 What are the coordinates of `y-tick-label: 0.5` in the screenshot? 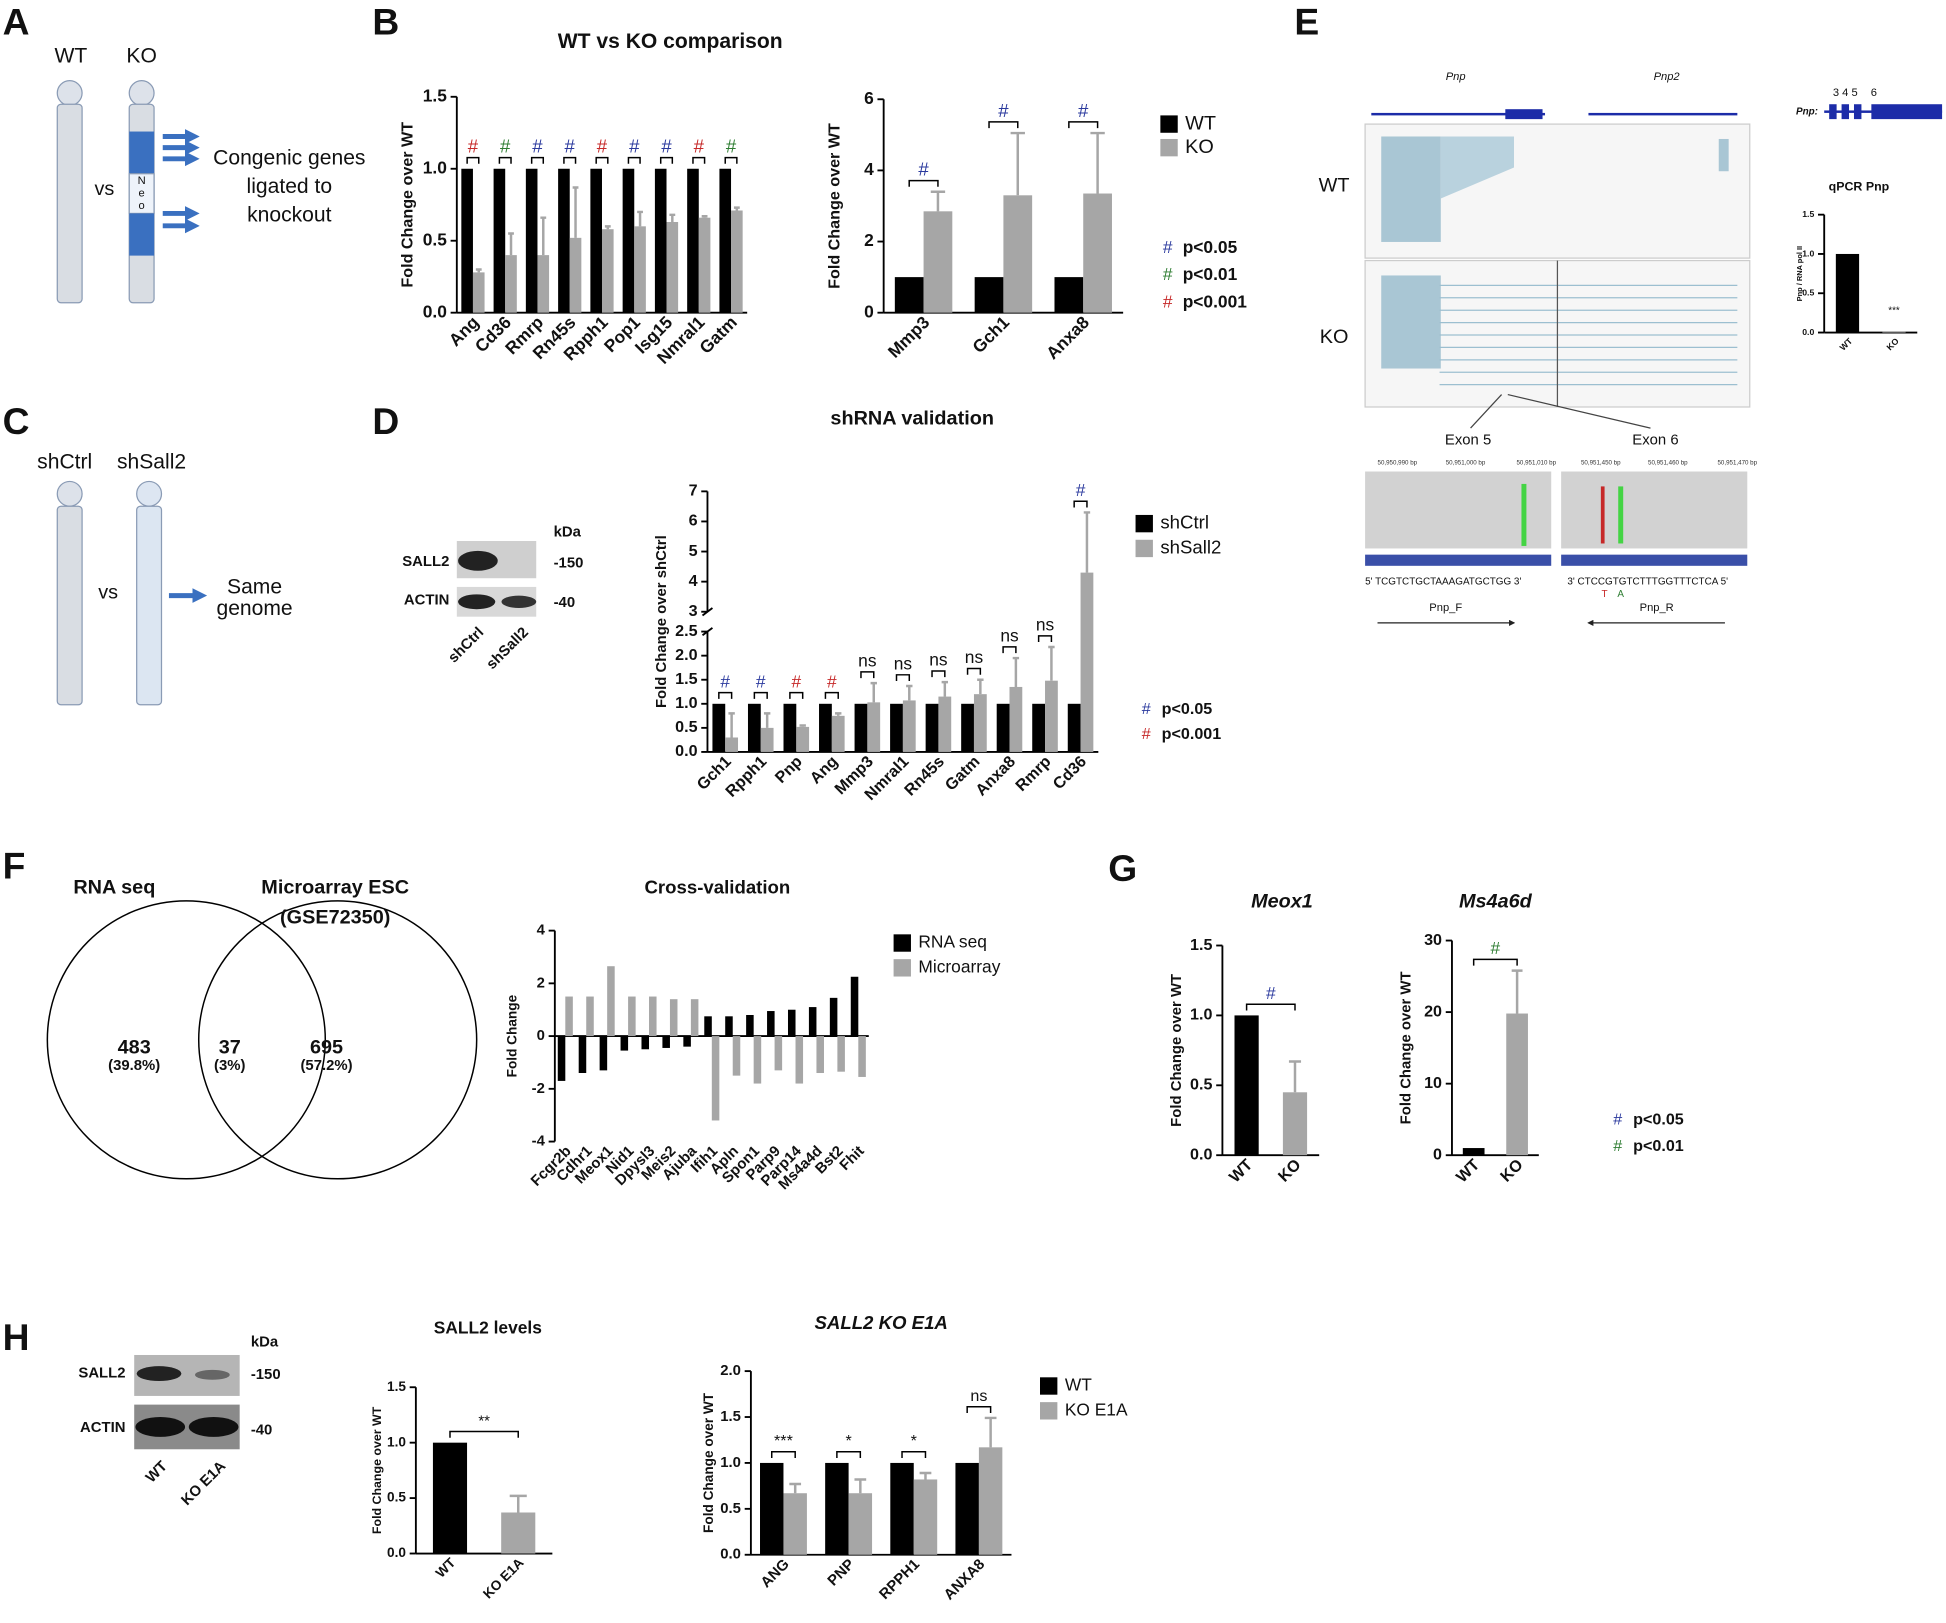 It's located at (686, 727).